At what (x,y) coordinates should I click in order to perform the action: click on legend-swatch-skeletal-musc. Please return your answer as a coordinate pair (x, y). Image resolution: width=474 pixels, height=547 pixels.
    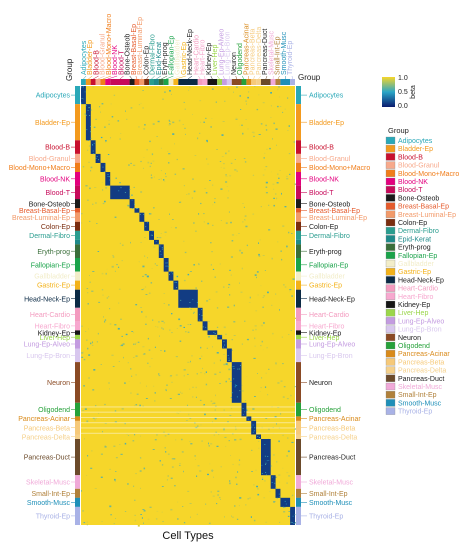
    Looking at the image, I should click on (390, 386).